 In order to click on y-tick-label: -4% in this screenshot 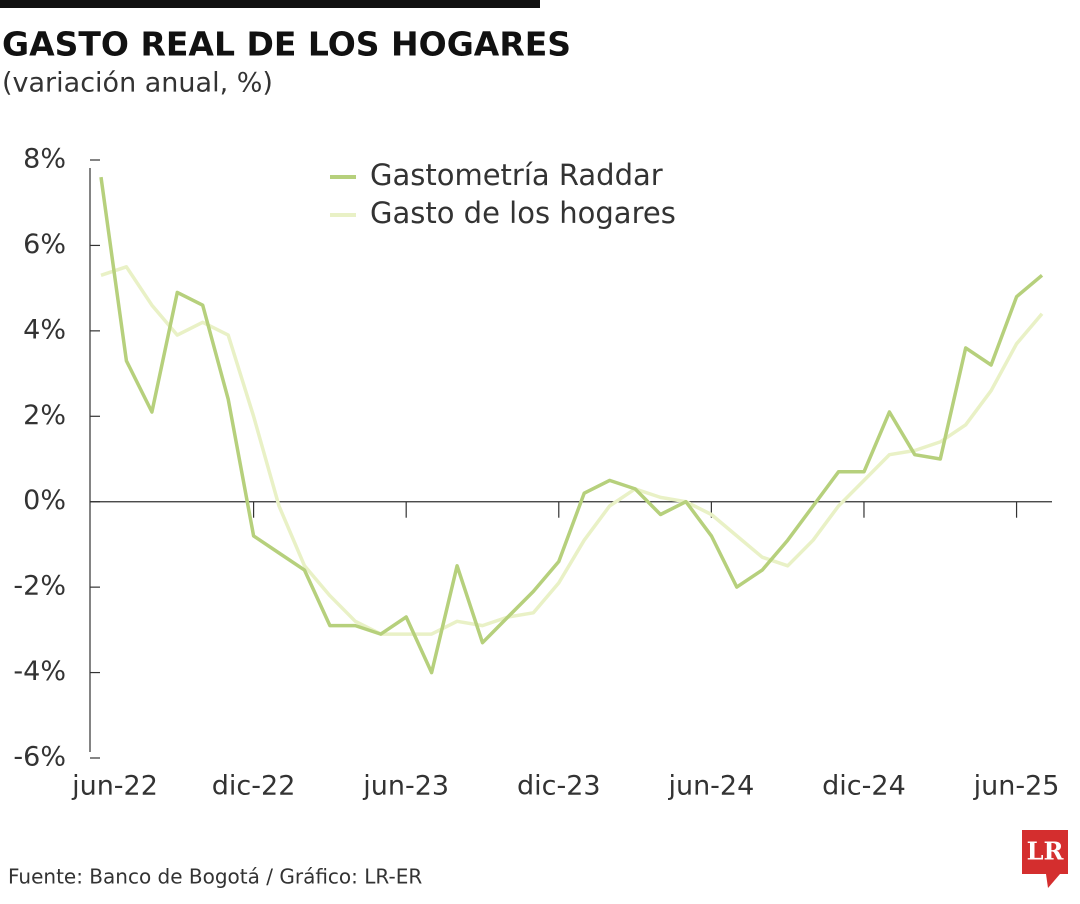, I will do `click(39, 671)`.